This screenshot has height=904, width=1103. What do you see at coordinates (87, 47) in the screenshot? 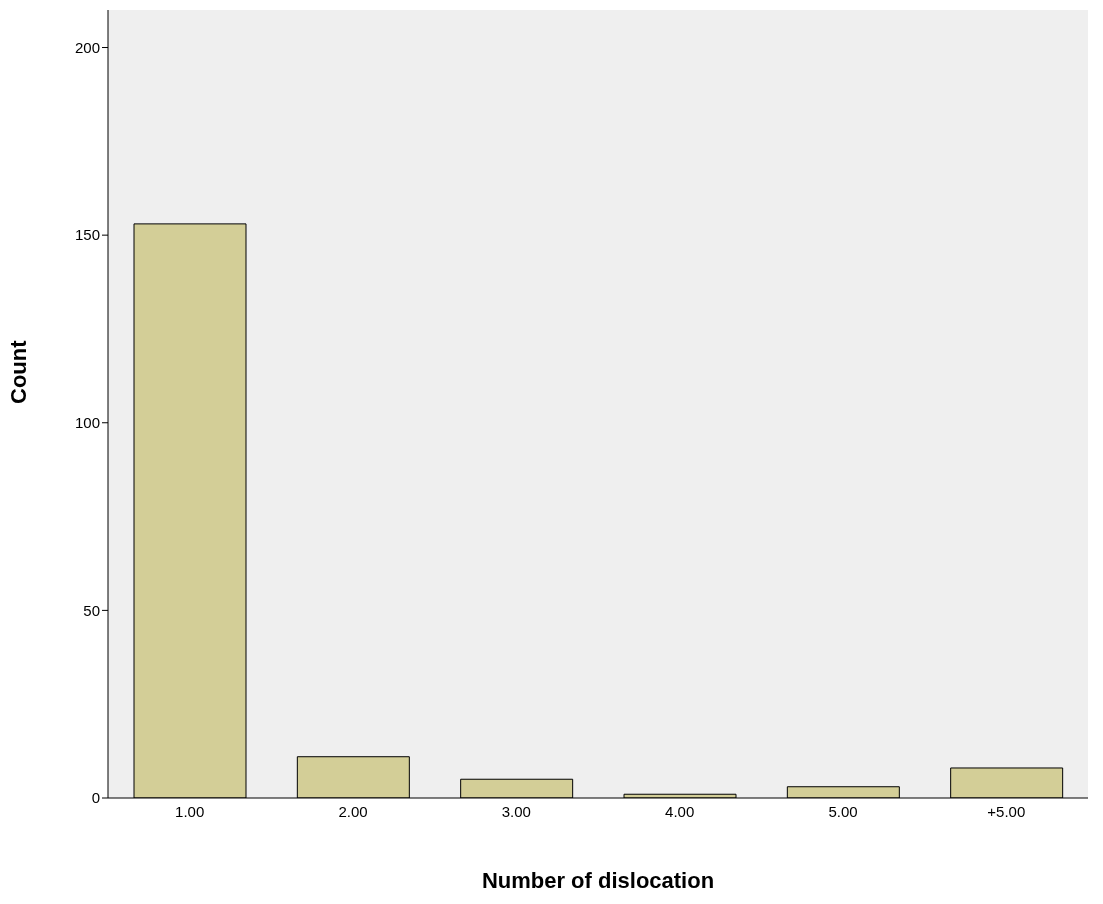
I see `y-tick-label: 200` at bounding box center [87, 47].